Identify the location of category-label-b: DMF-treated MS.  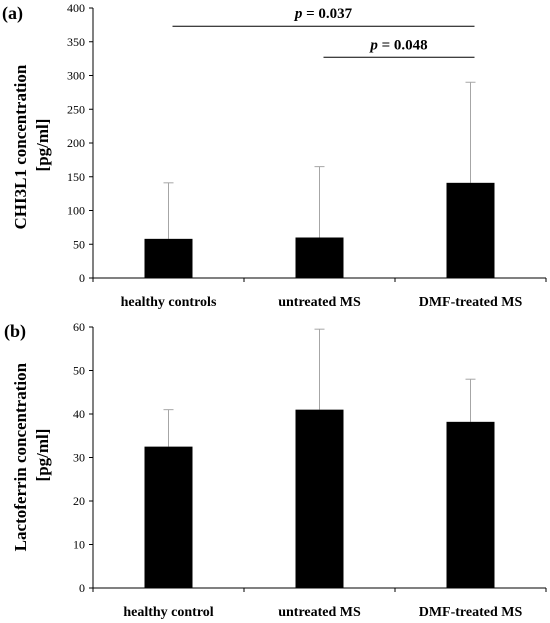
(471, 612).